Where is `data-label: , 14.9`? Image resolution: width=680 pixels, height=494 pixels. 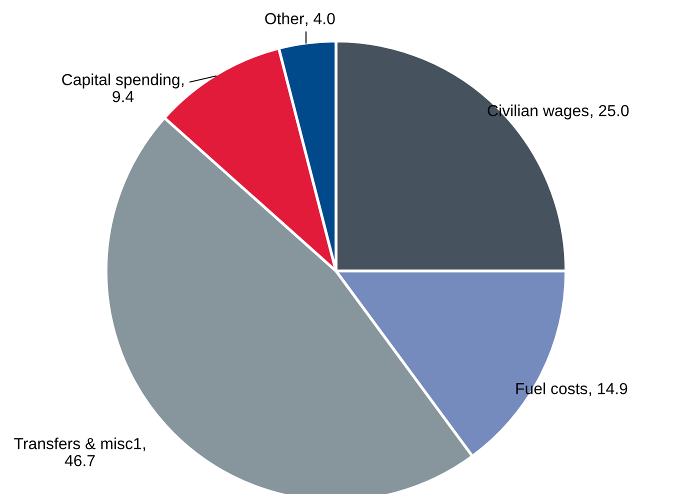
data-label: , 14.9 is located at coordinates (608, 389).